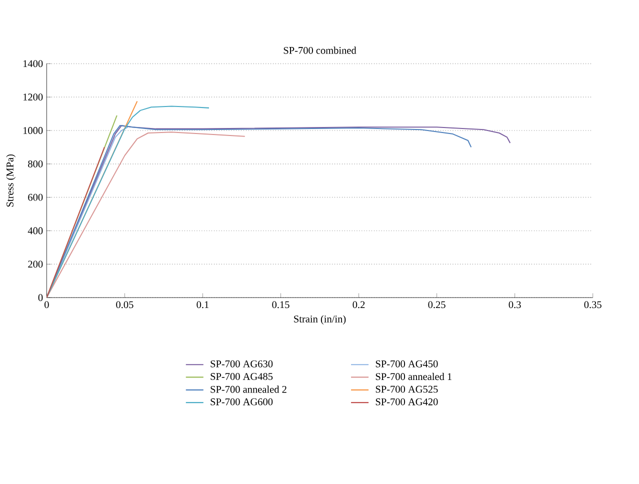 The height and width of the screenshot is (484, 639). Describe the element at coordinates (241, 376) in the screenshot. I see `legend-label: SP-700 AG485` at that location.